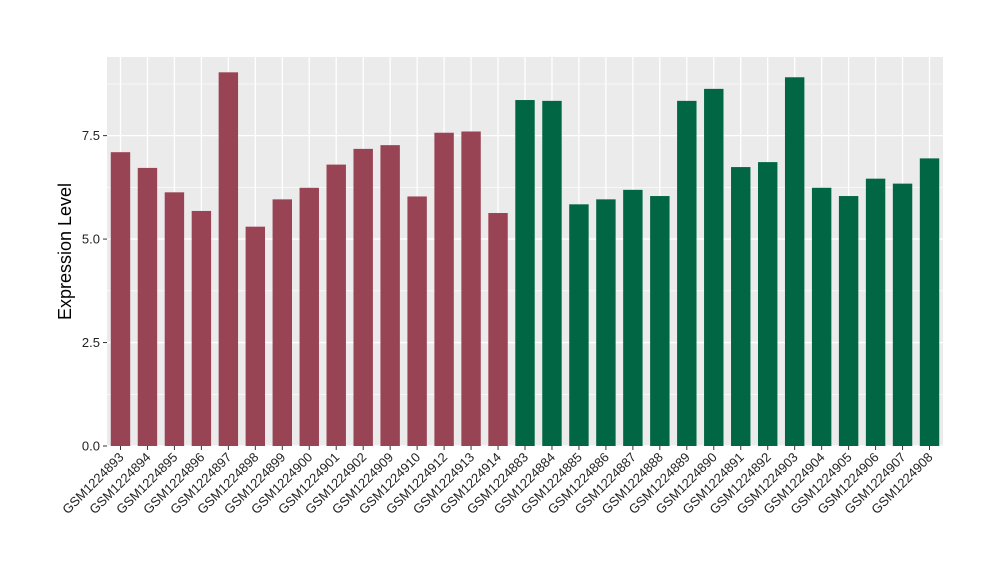  What do you see at coordinates (91, 135) in the screenshot?
I see `y-tick-label: 7.5` at bounding box center [91, 135].